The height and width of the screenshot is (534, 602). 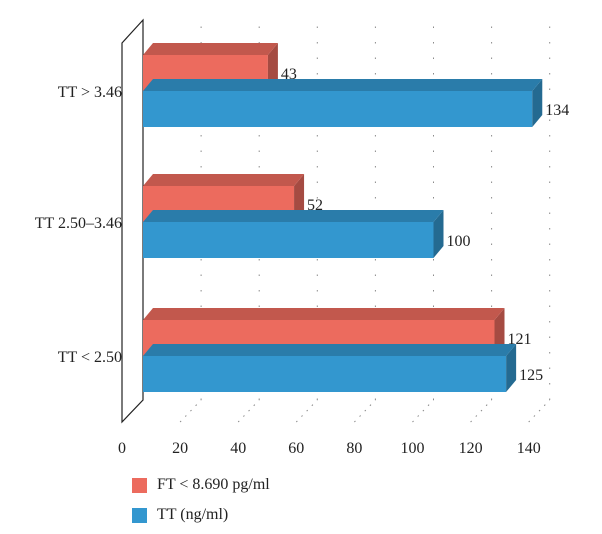 I want to click on x-tick-label-100: 100, so click(x=413, y=448).